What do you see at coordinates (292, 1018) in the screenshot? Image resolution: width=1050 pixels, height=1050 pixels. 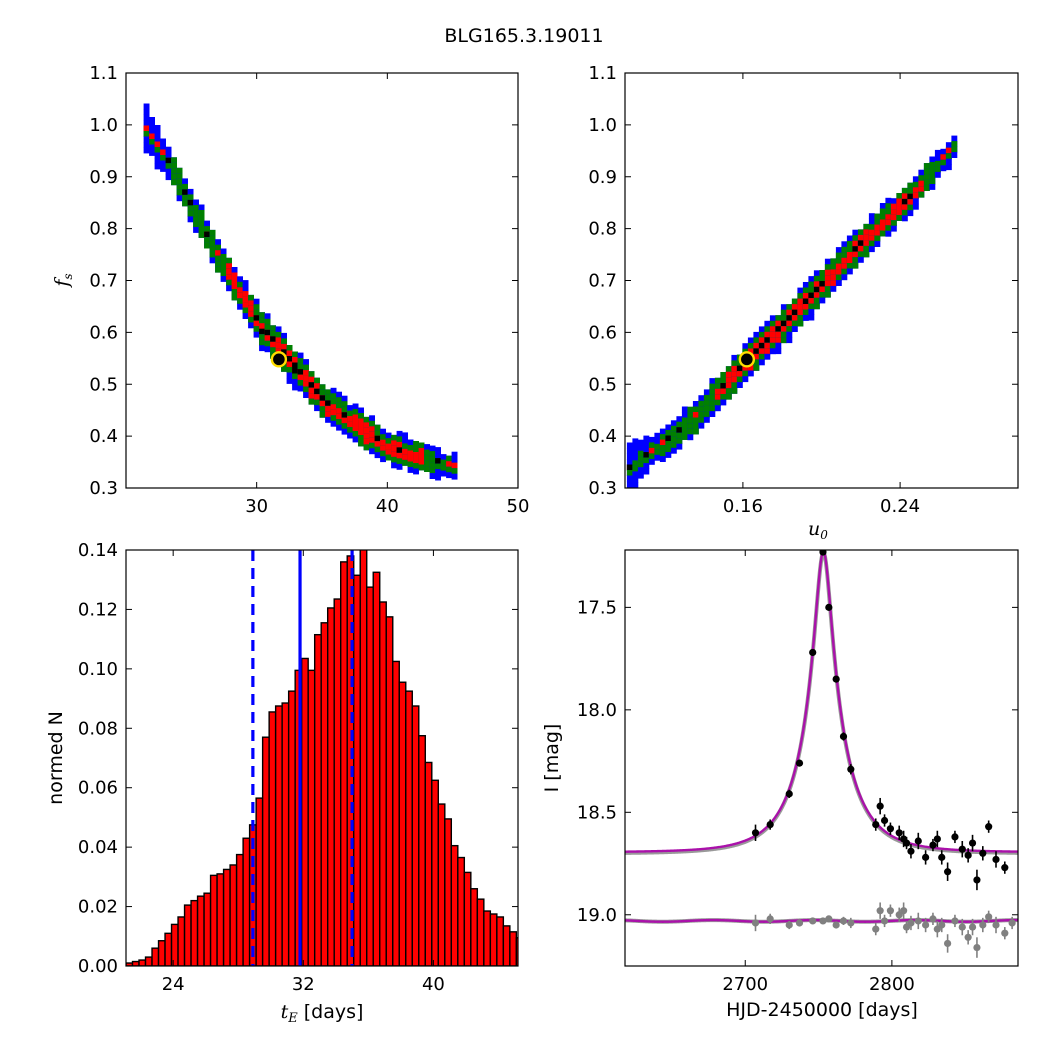 I see `x-axis-label-tE-subscript: E` at bounding box center [292, 1018].